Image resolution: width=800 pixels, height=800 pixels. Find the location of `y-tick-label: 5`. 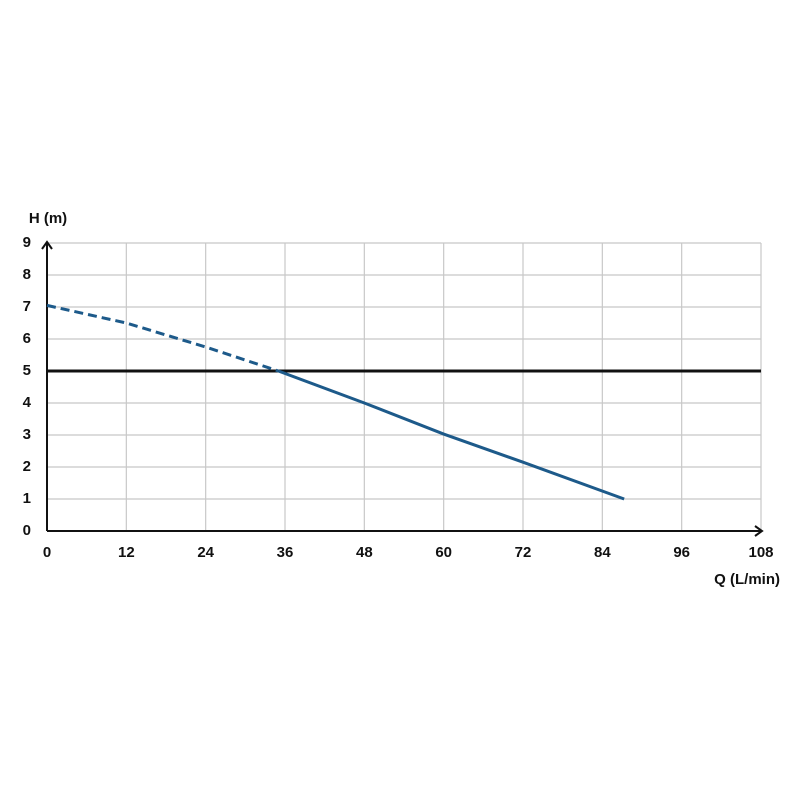

y-tick-label: 5 is located at coordinates (27, 370).